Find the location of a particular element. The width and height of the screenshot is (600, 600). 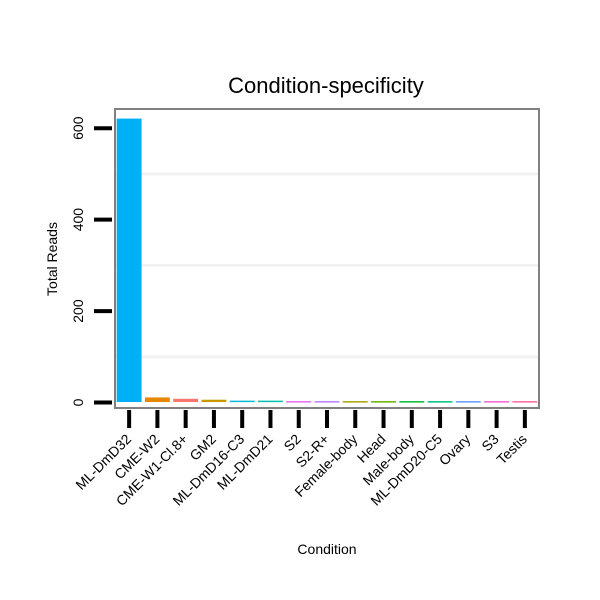

y-tick-label-0: 0 is located at coordinates (78, 402).